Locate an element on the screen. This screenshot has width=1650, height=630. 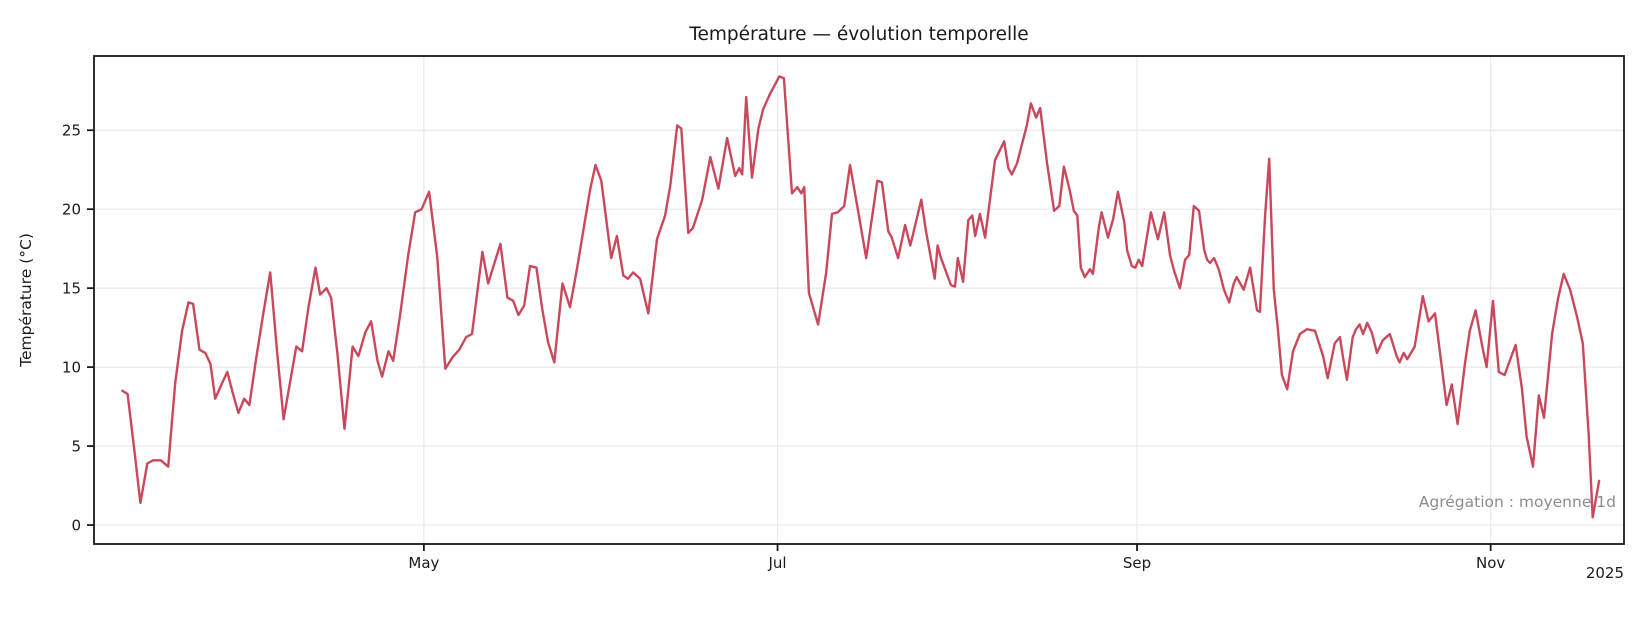
y-tick-label: 10 is located at coordinates (71, 368).